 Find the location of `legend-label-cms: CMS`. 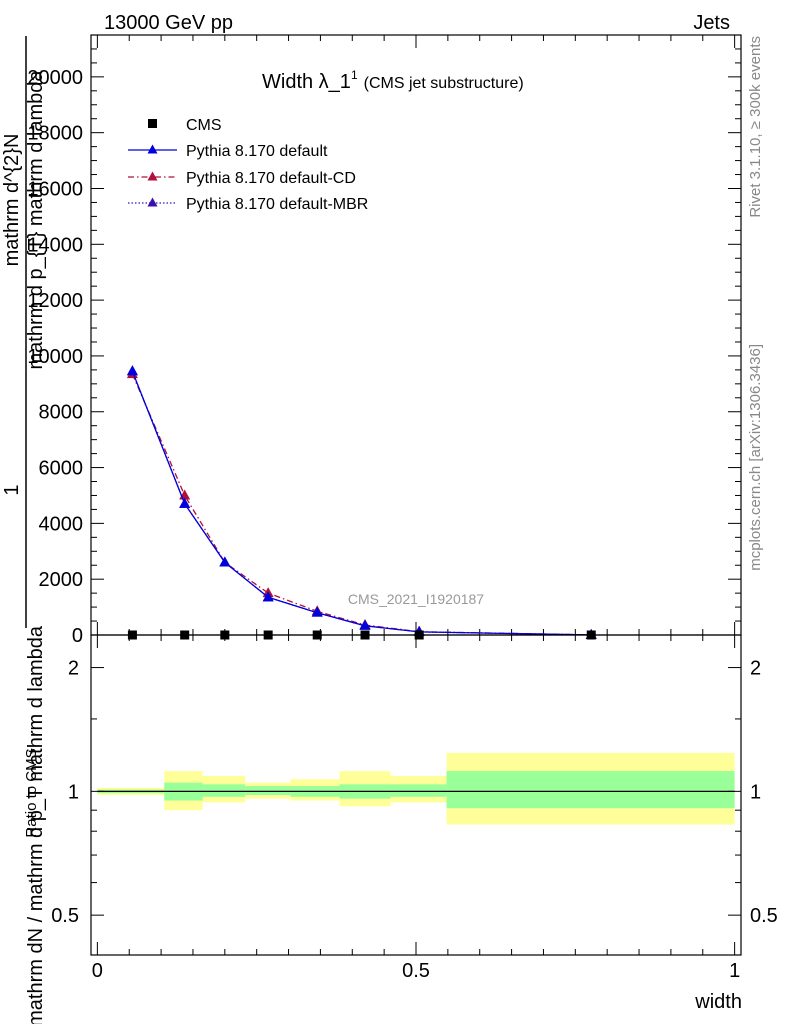

legend-label-cms: CMS is located at coordinates (204, 125).